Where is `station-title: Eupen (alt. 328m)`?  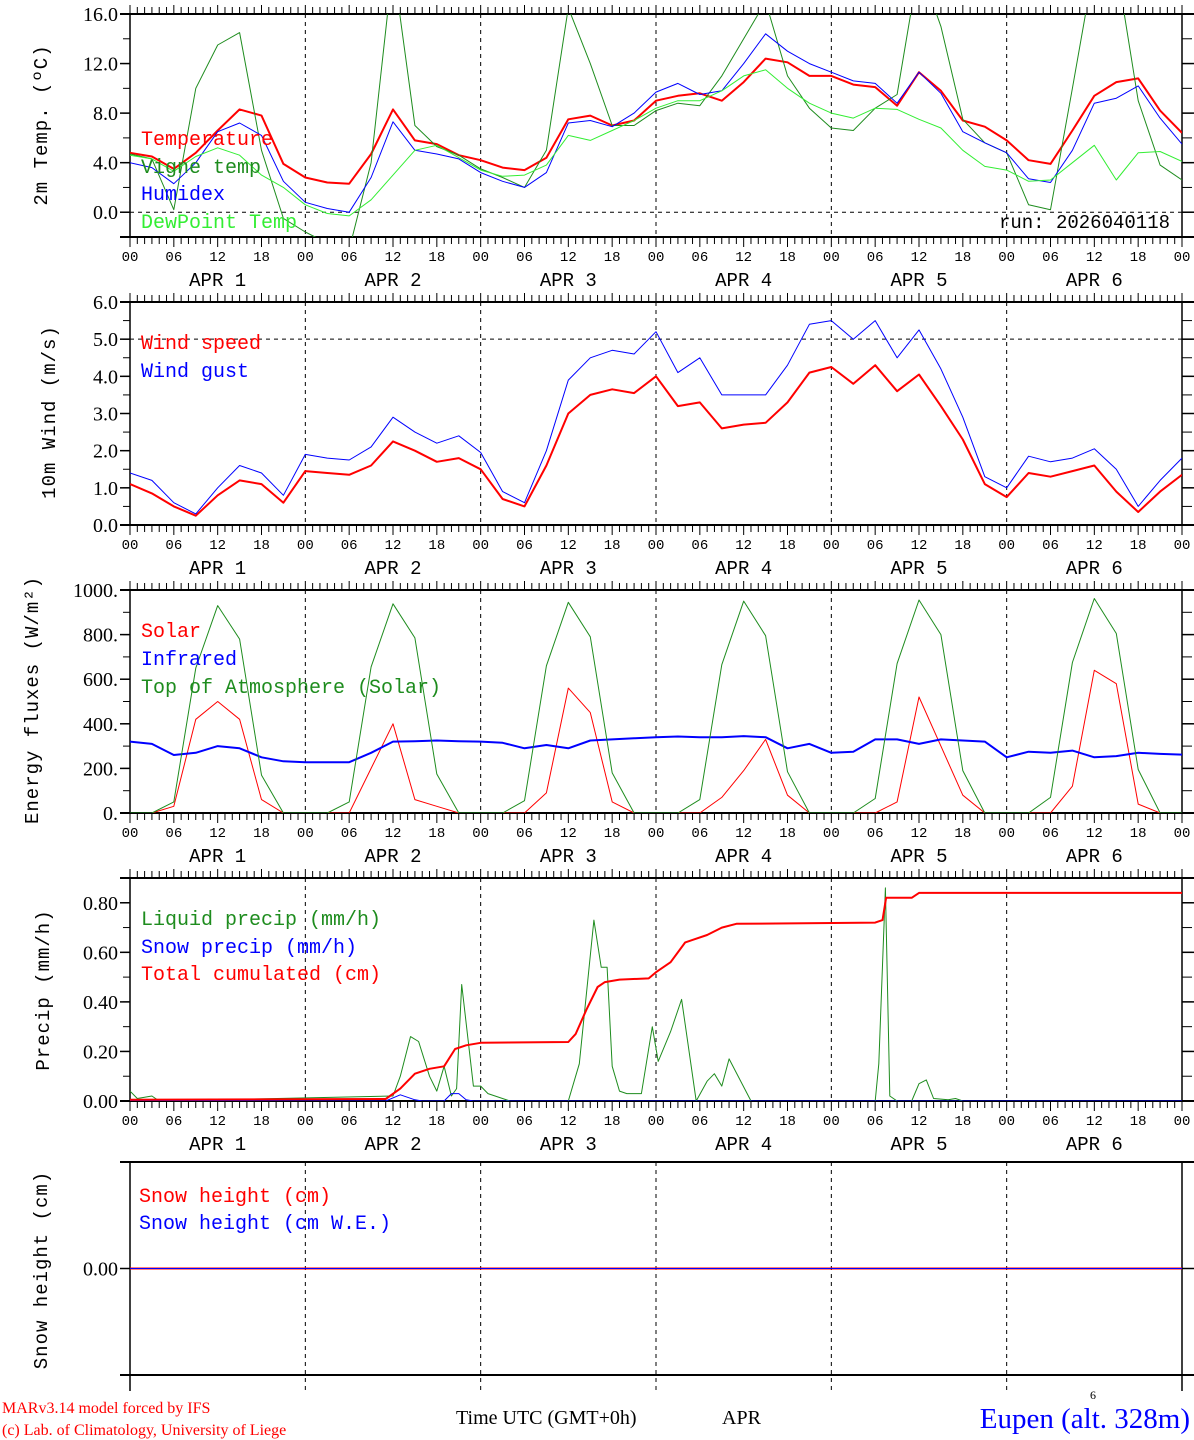 station-title: Eupen (alt. 328m) is located at coordinates (1085, 1419).